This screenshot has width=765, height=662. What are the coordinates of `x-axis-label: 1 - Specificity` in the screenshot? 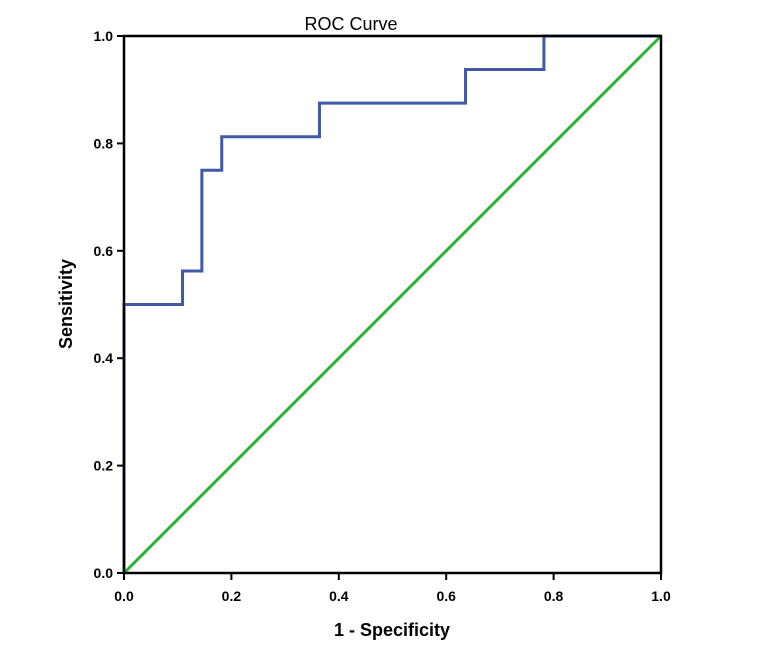 It's located at (392, 630).